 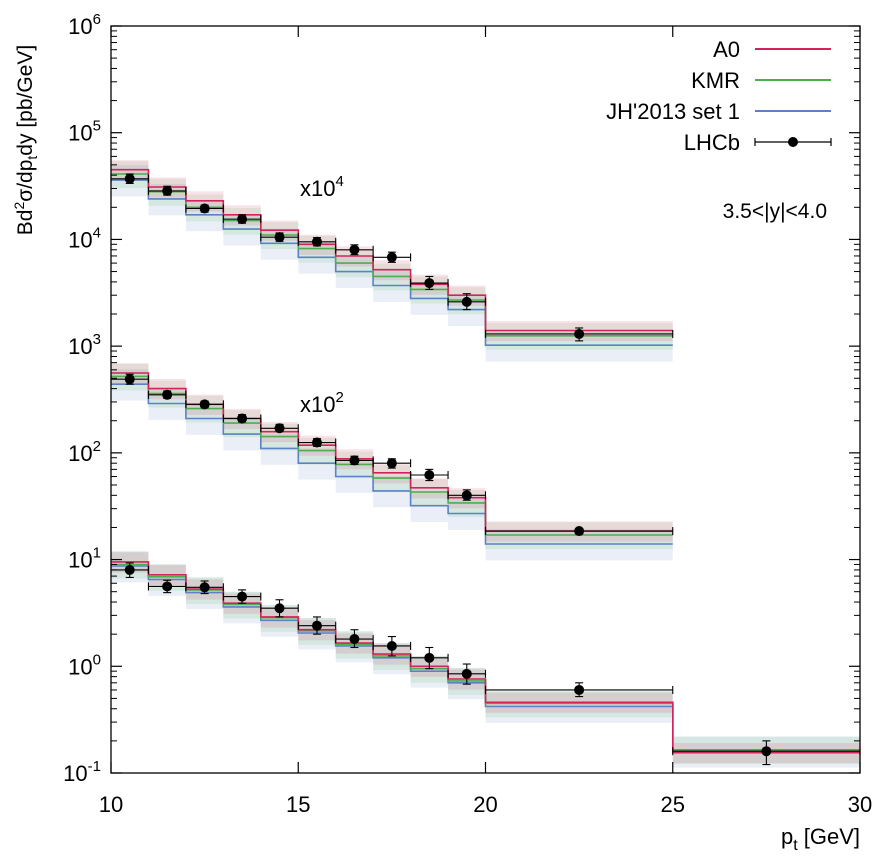 I want to click on y-tick-label: 10⁵, so click(x=84, y=132).